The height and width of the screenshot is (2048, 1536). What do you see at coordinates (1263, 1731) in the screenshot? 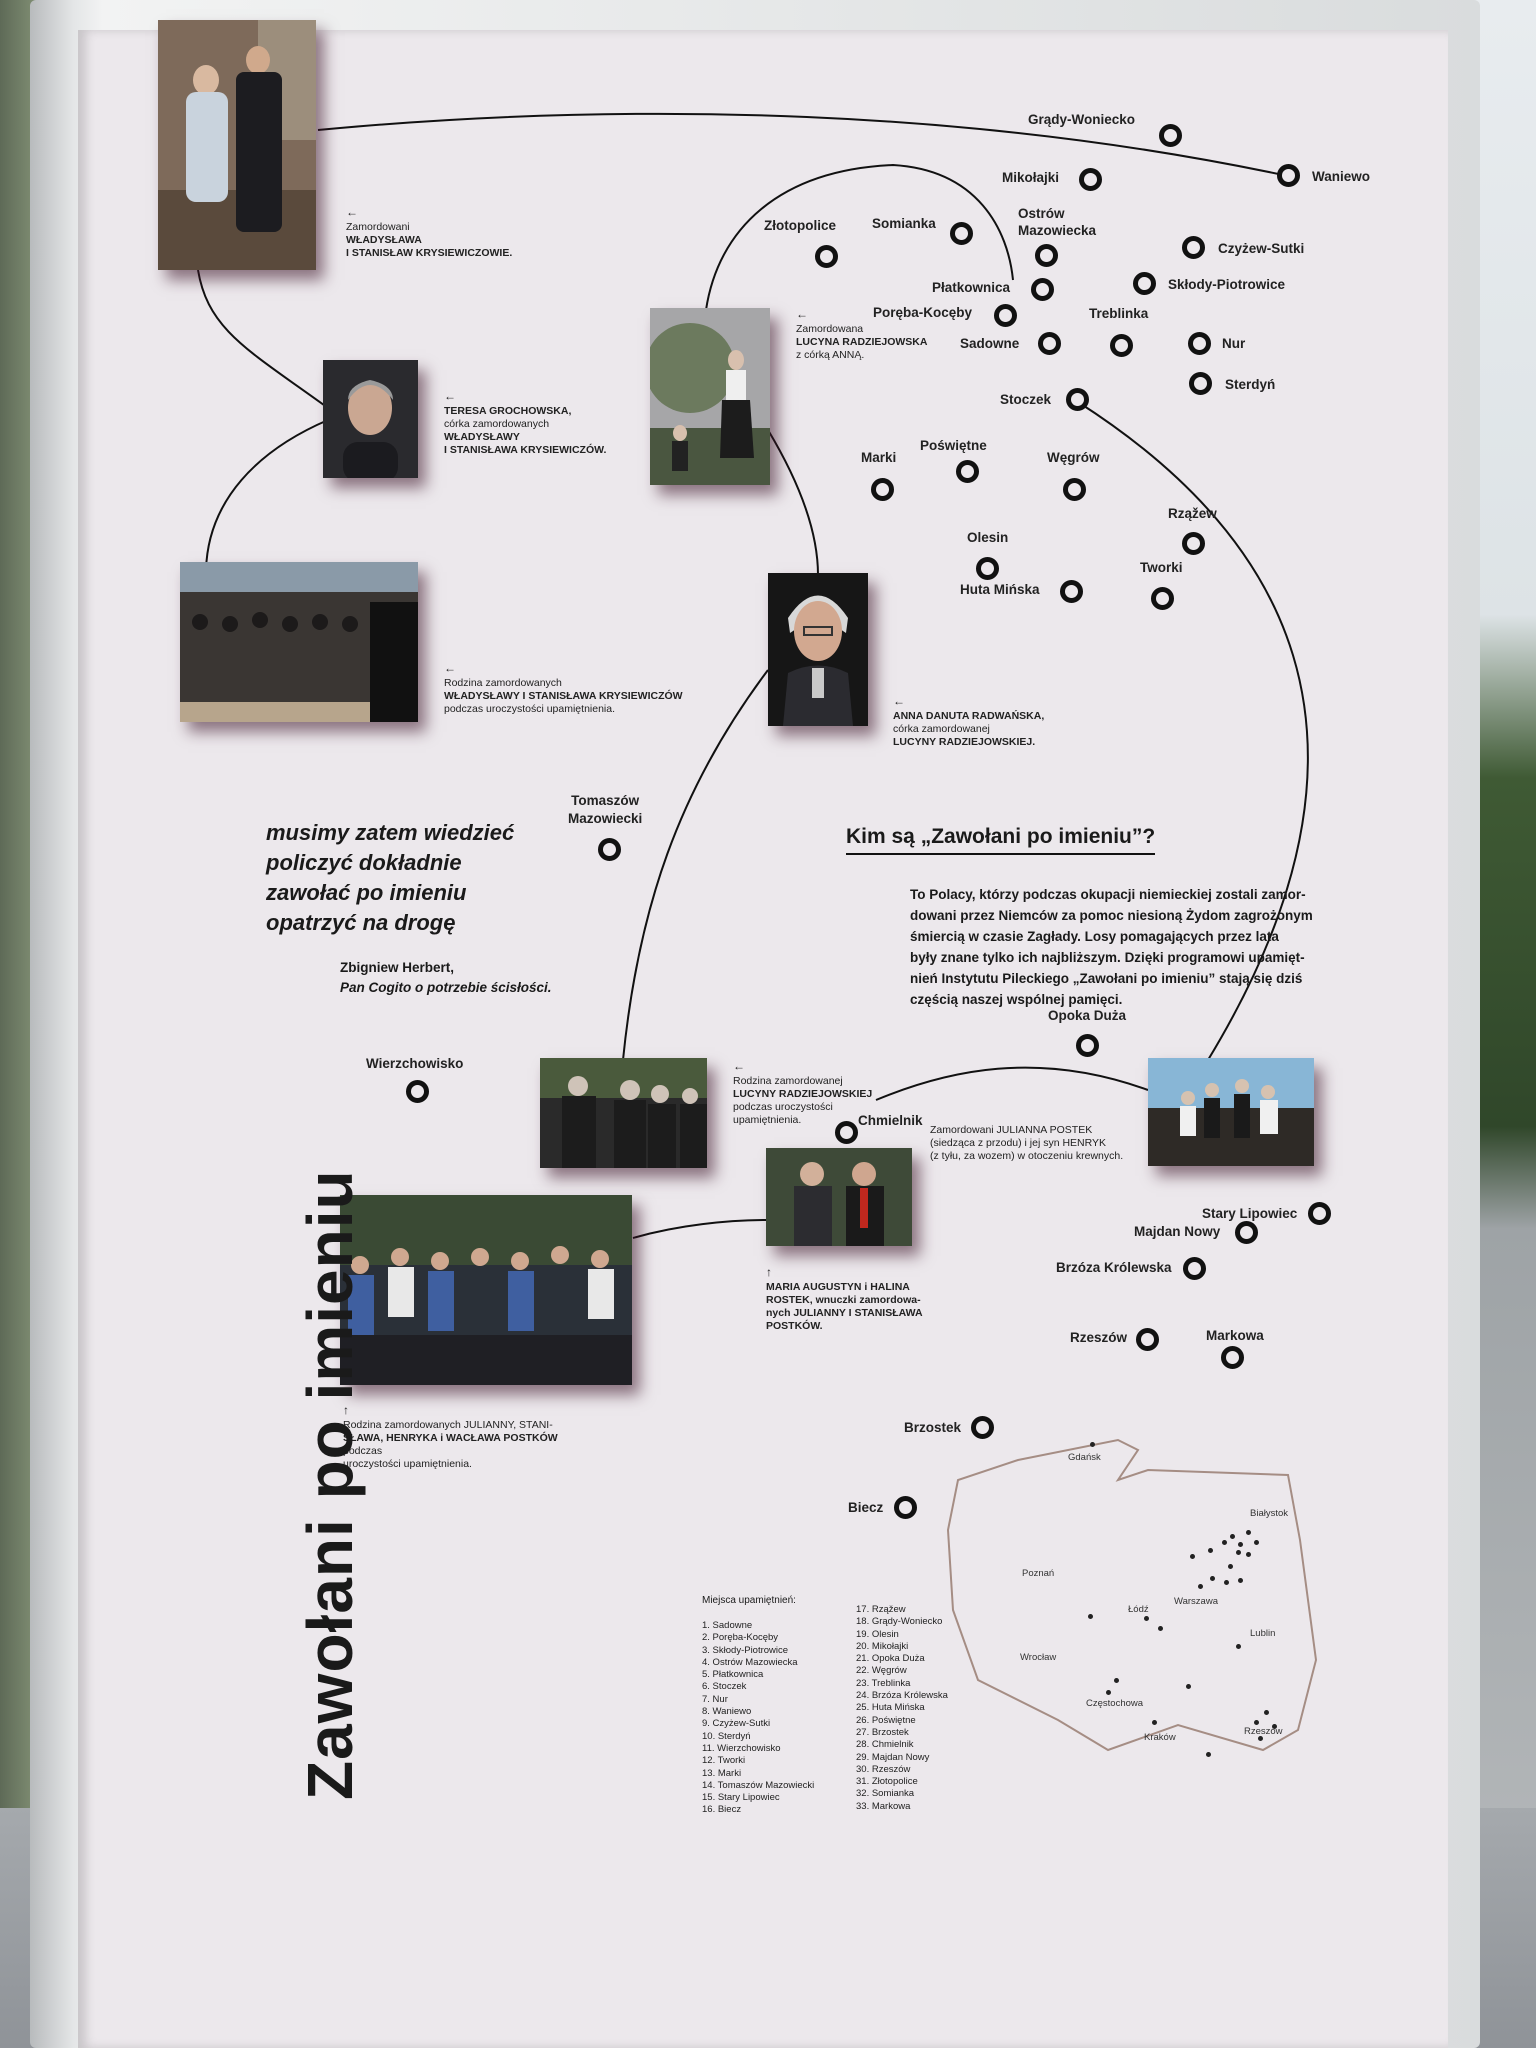
I see `map-label-rzeszow: Rzeszów` at bounding box center [1263, 1731].